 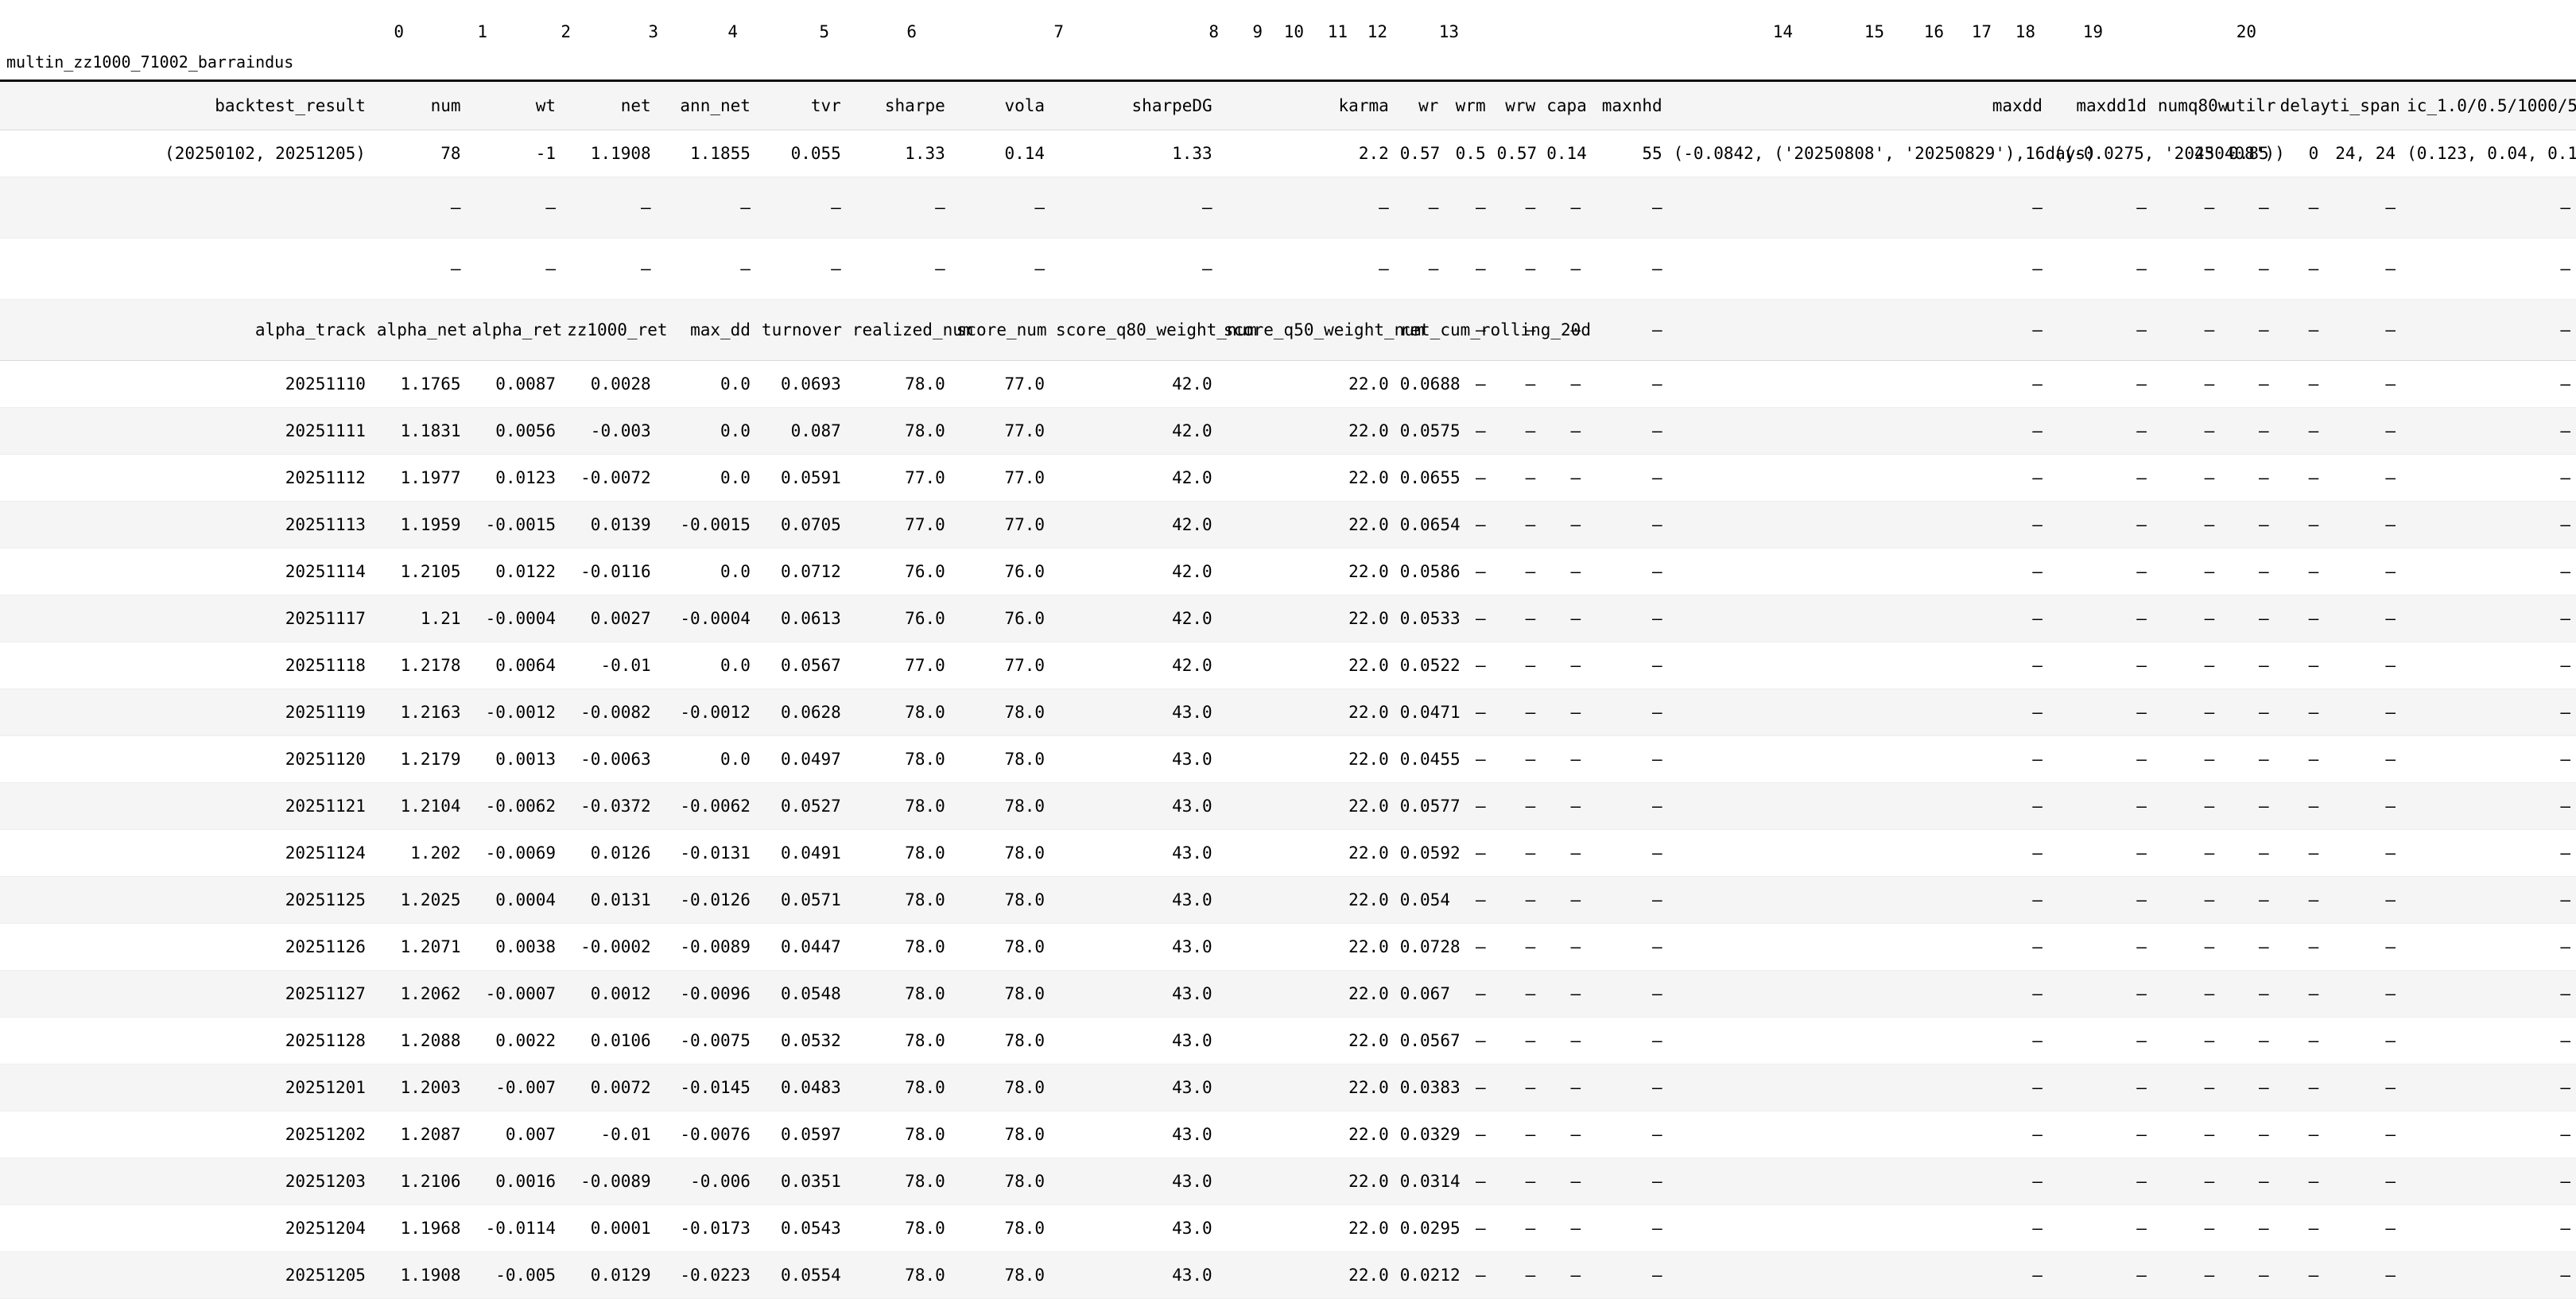 I want to click on column-header-sharpe: sharpe, so click(x=899, y=104).